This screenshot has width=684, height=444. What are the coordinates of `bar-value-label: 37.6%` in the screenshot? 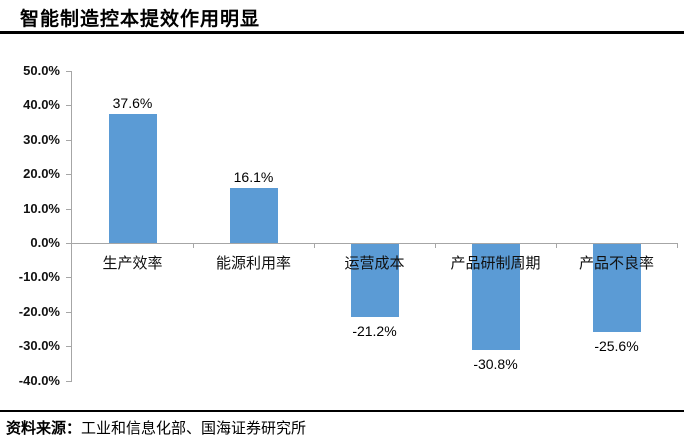 It's located at (132, 102).